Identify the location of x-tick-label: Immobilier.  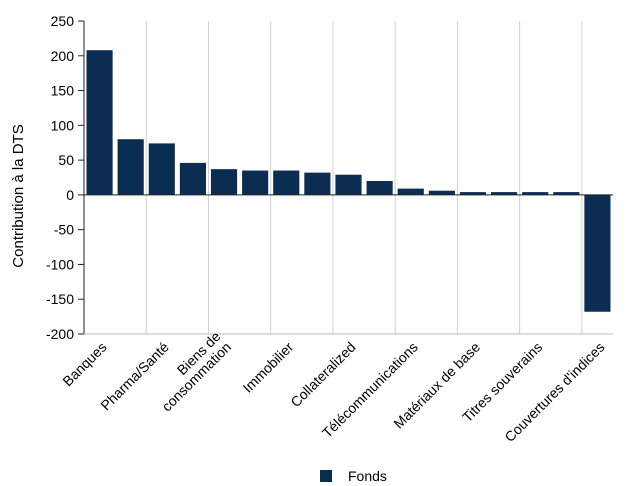
(267, 367).